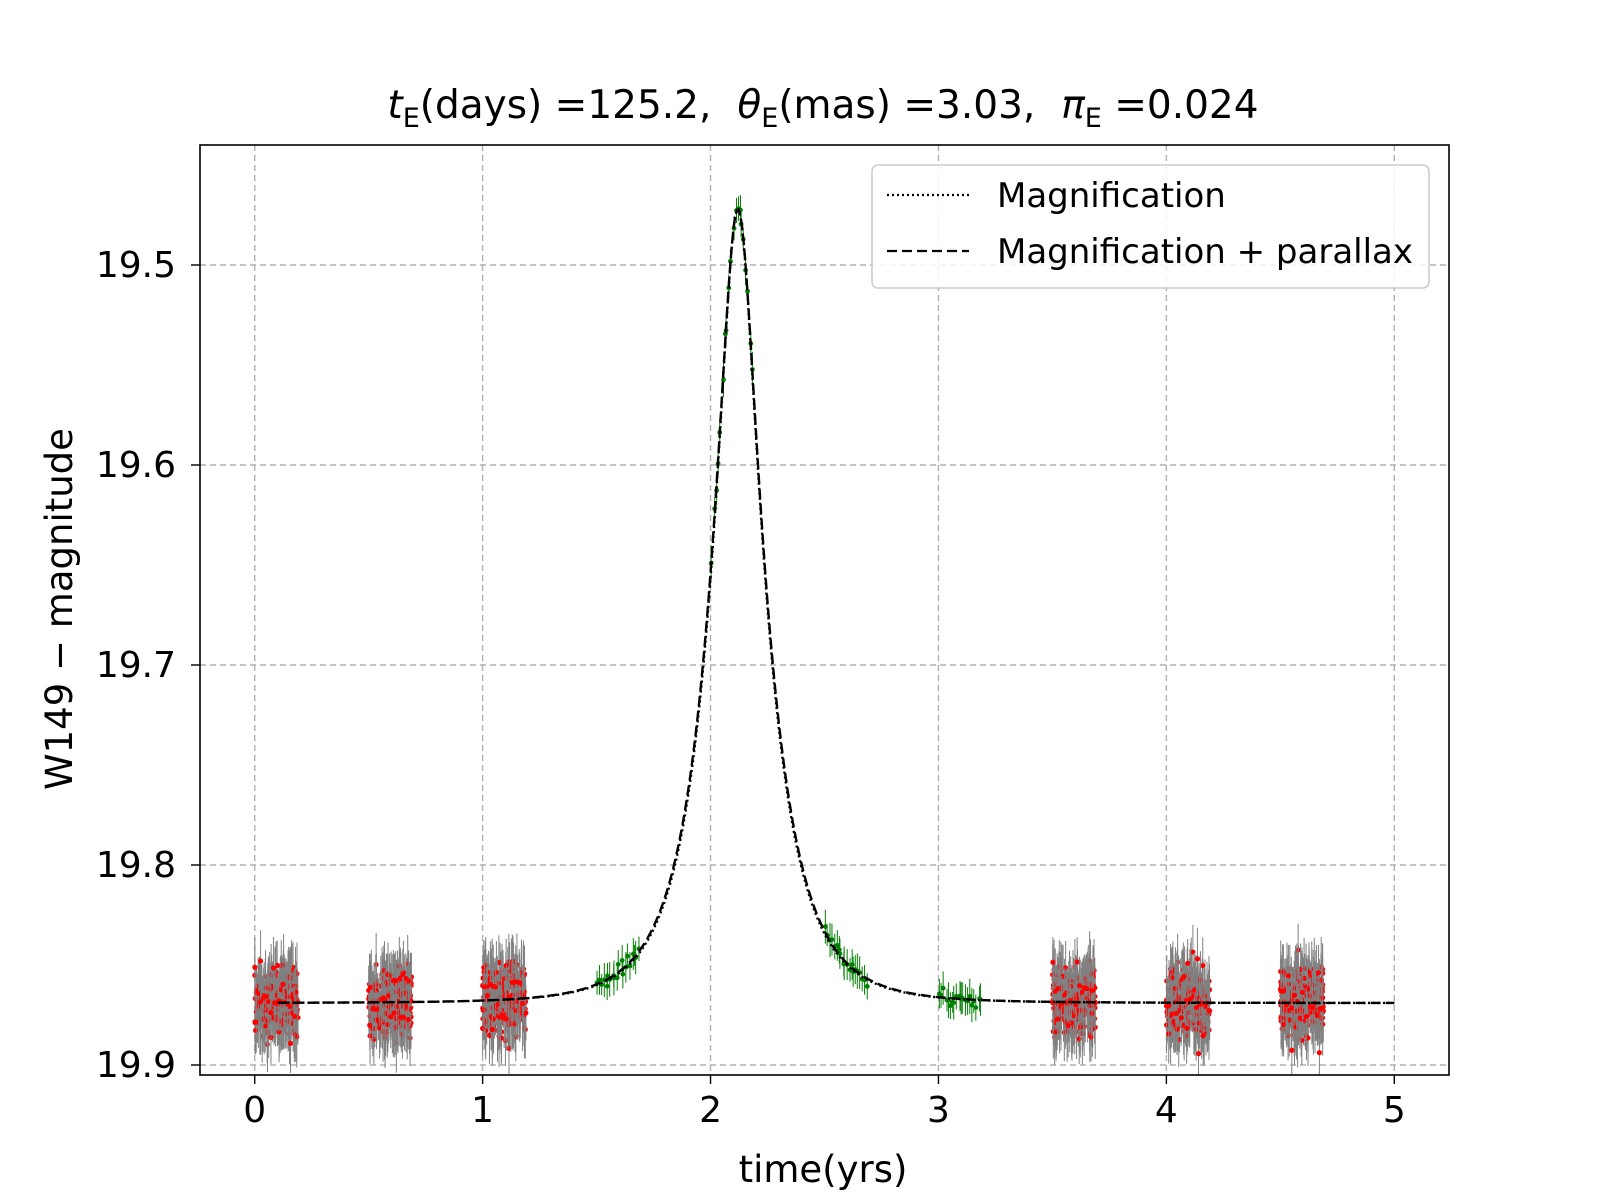 The height and width of the screenshot is (1200, 1600). I want to click on x-tick-label: 2, so click(710, 1110).